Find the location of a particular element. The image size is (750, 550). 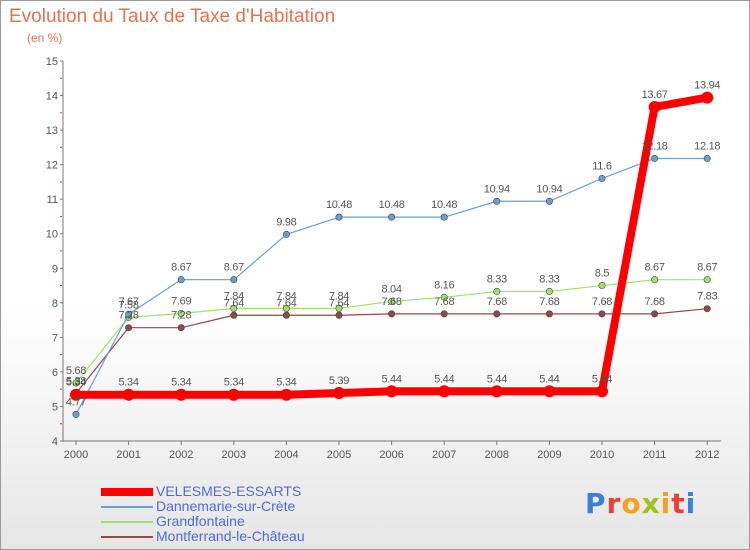

x-tick-label: 2010 is located at coordinates (602, 455).